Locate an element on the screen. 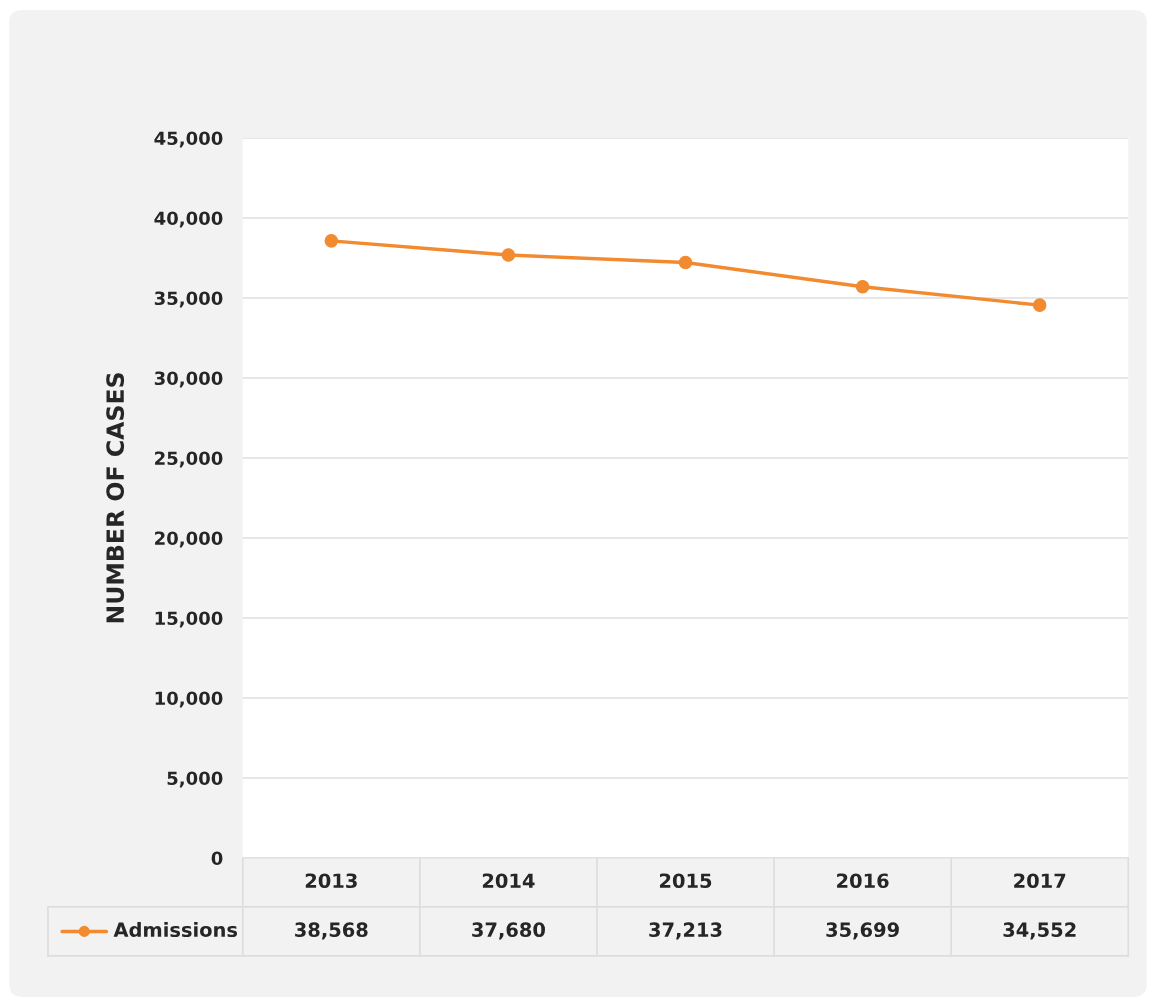 This screenshot has height=1007, width=1156. y-tick-label: 10,000 is located at coordinates (189, 699).